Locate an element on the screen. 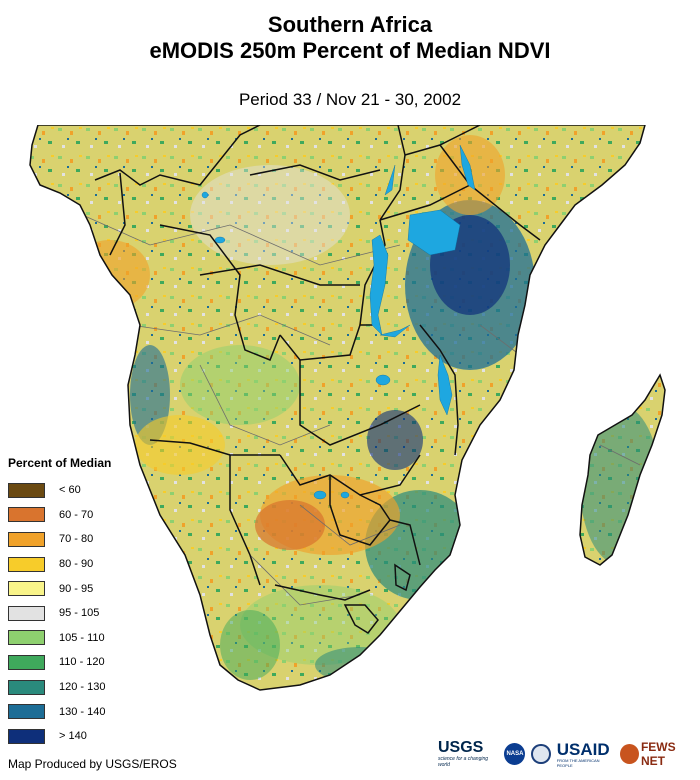  seal-icon is located at coordinates (541, 754).